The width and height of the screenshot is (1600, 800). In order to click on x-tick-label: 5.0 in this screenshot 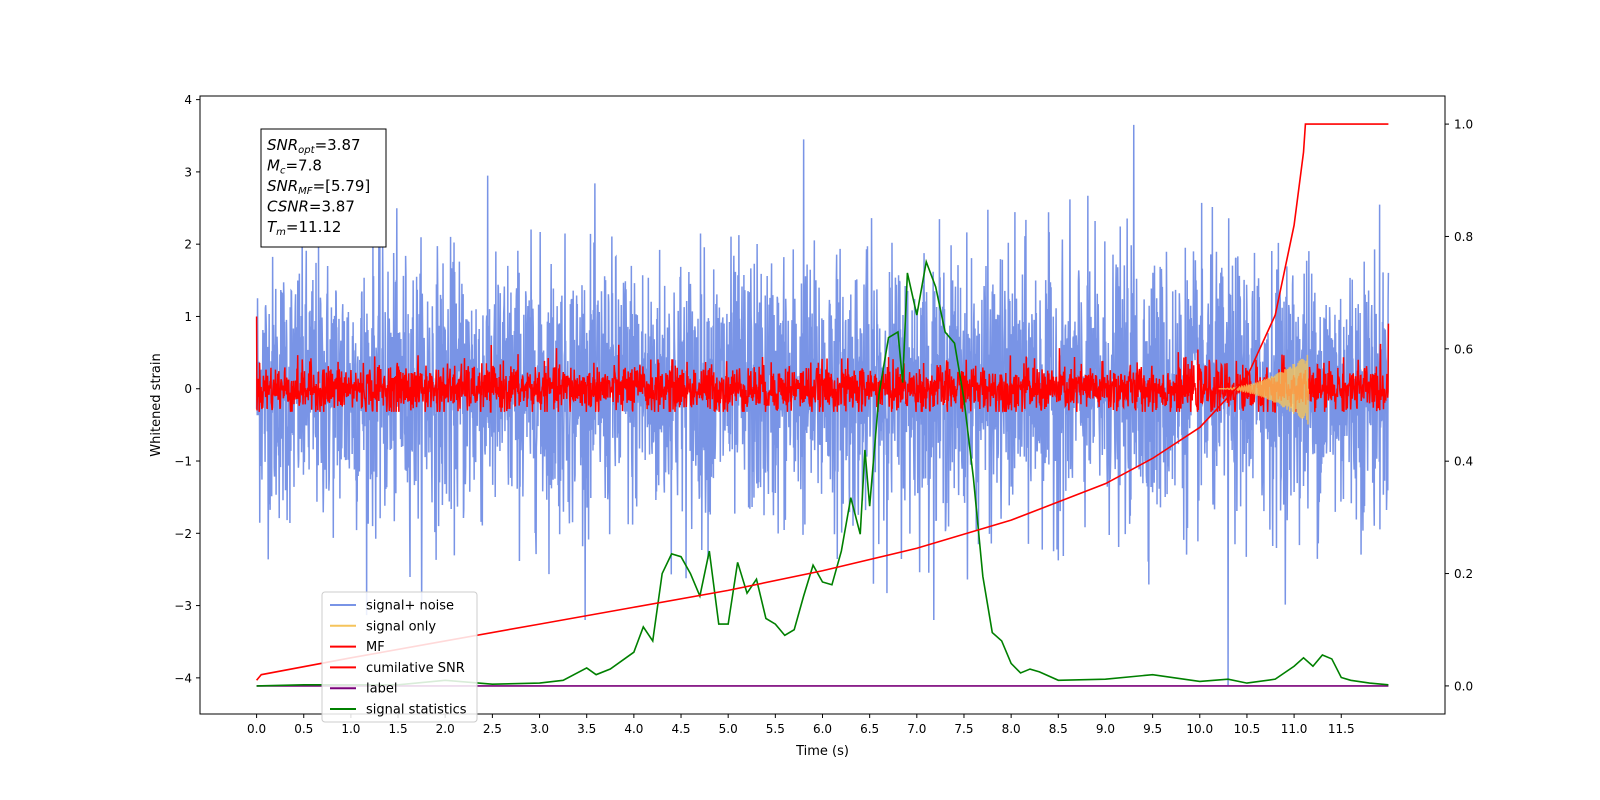, I will do `click(728, 729)`.